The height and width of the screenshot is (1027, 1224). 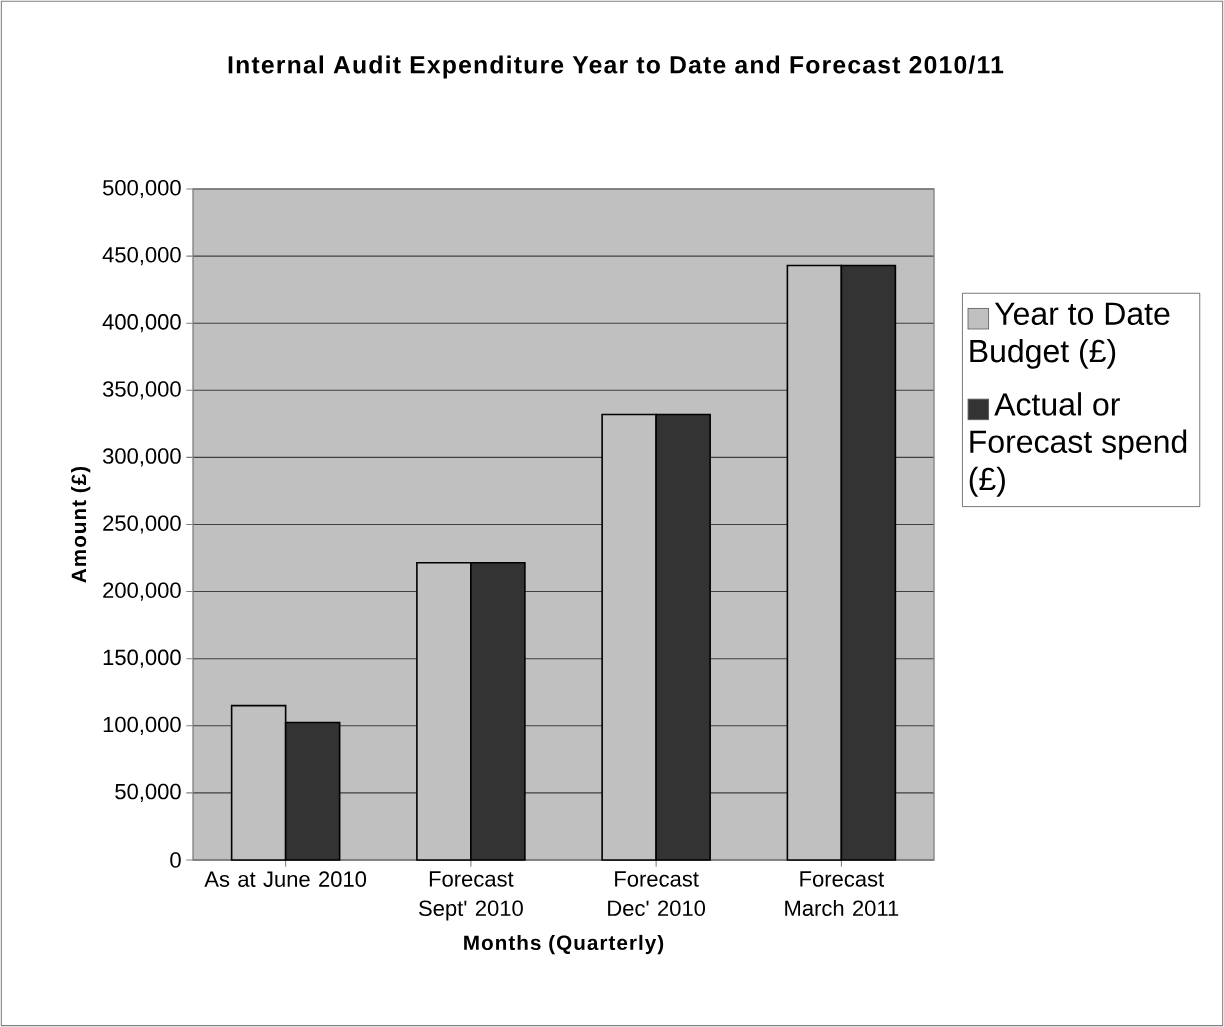 I want to click on y-tick-label: 100,000, so click(x=142, y=725).